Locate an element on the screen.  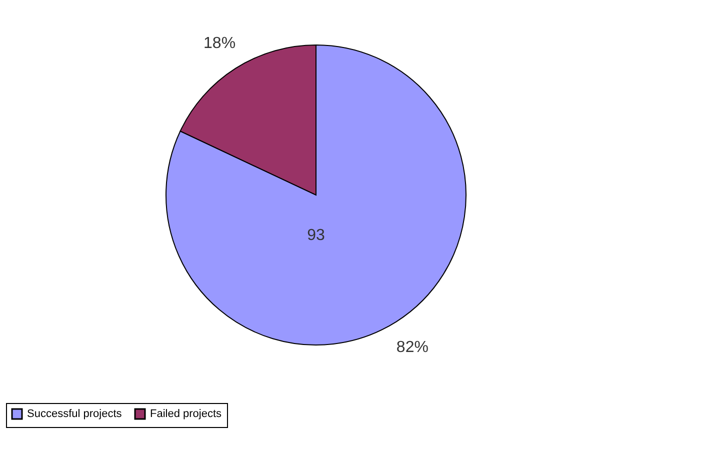
data-label: 82% is located at coordinates (412, 347).